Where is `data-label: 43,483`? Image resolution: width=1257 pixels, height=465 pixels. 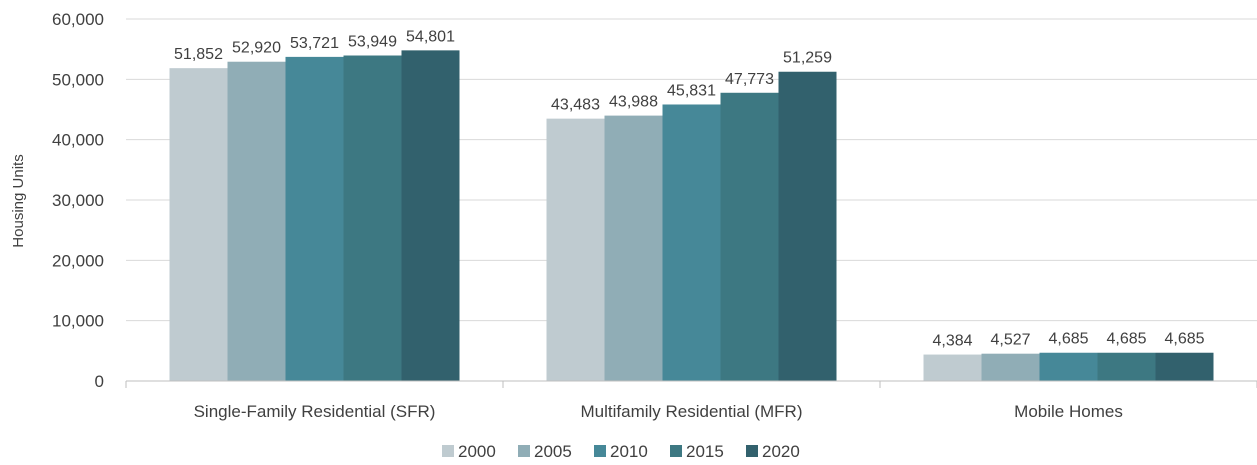 data-label: 43,483 is located at coordinates (575, 105).